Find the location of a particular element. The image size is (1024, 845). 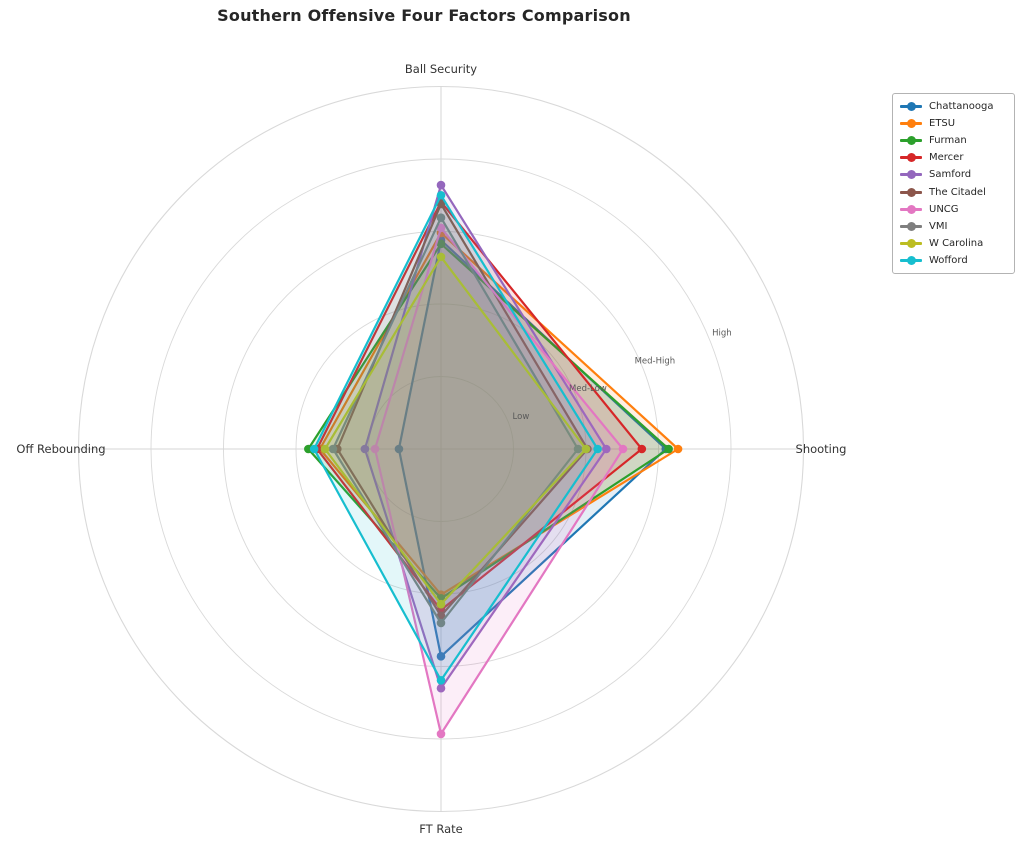

data-point-ETSU is located at coordinates (678, 449).